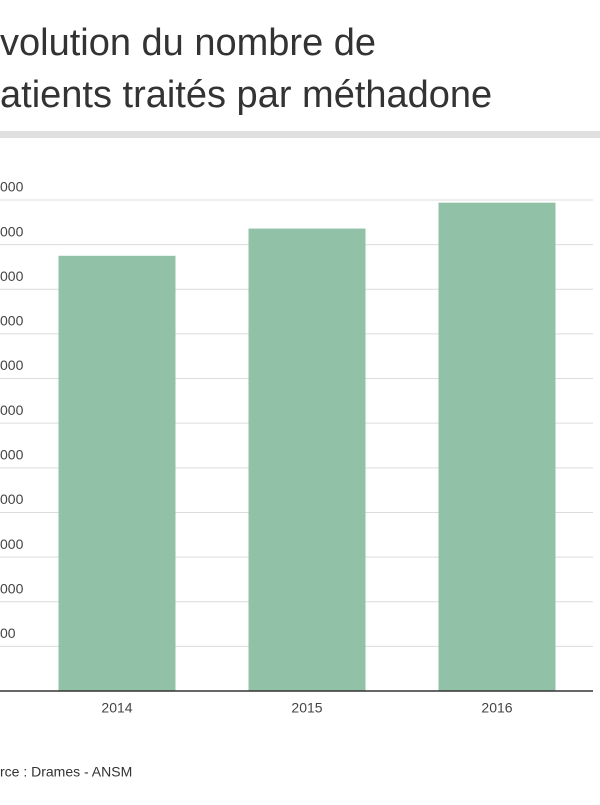  Describe the element at coordinates (246, 95) in the screenshot. I see `chart-title: atients traités par méthadone` at that location.